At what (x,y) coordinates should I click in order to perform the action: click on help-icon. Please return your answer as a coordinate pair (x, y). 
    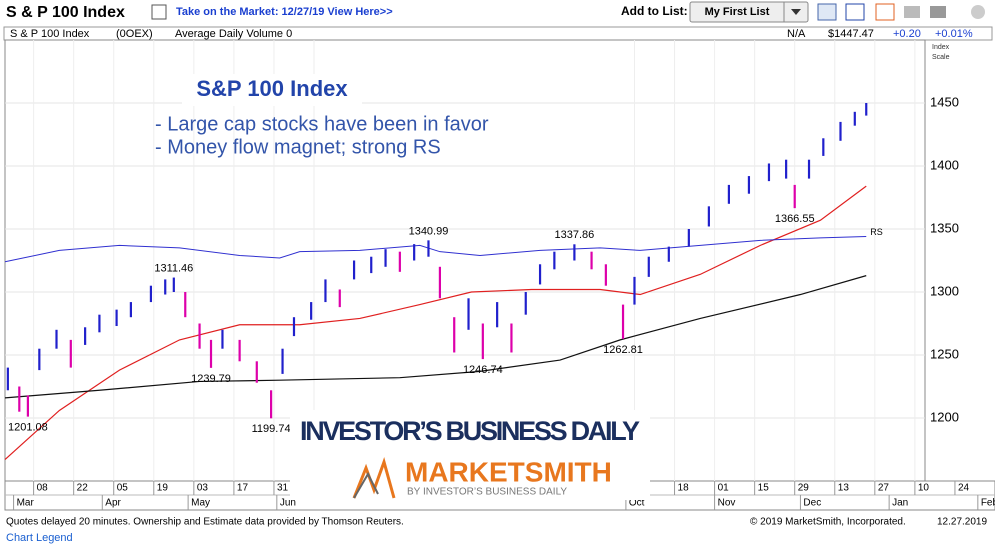
    Looking at the image, I should click on (978, 12).